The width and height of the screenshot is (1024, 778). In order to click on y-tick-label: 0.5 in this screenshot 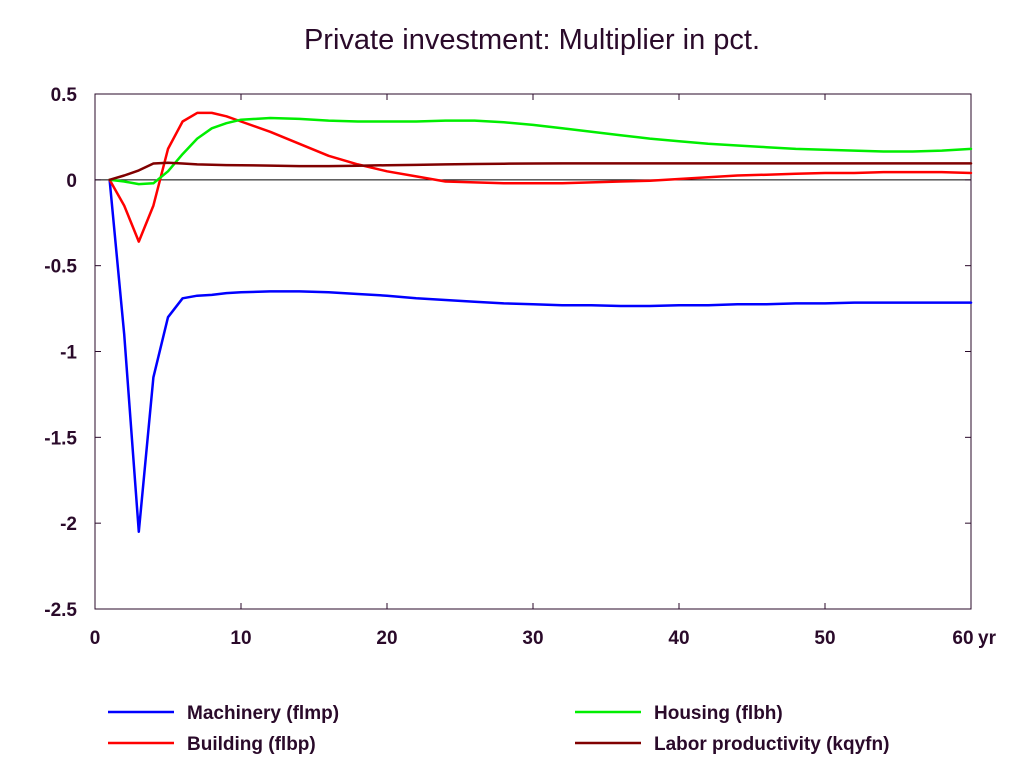, I will do `click(64, 95)`.